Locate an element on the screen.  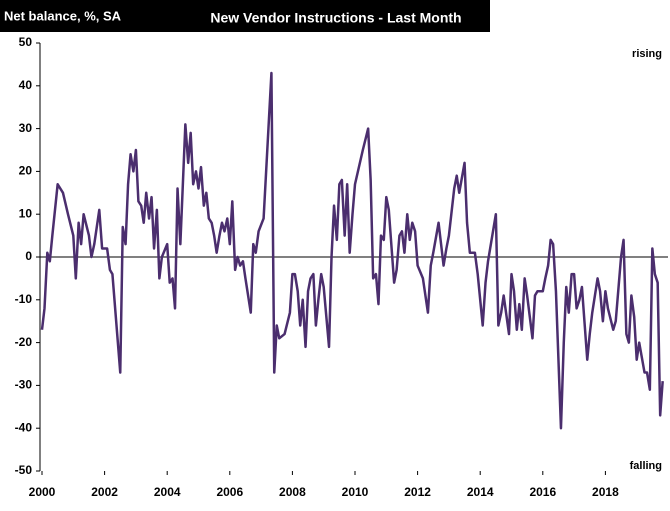
y-tick-label: -10 is located at coordinates (24, 299).